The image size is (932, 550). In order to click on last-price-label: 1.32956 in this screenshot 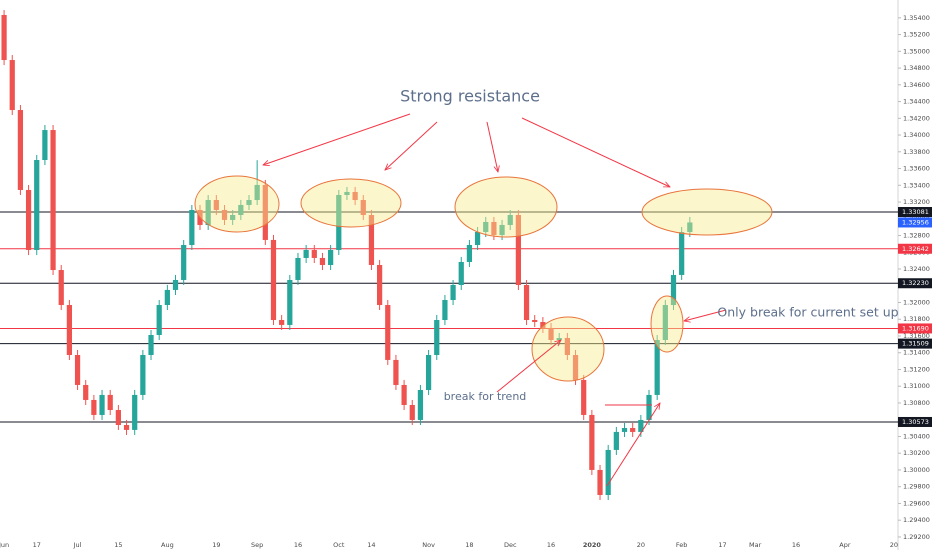, I will do `click(915, 222)`.